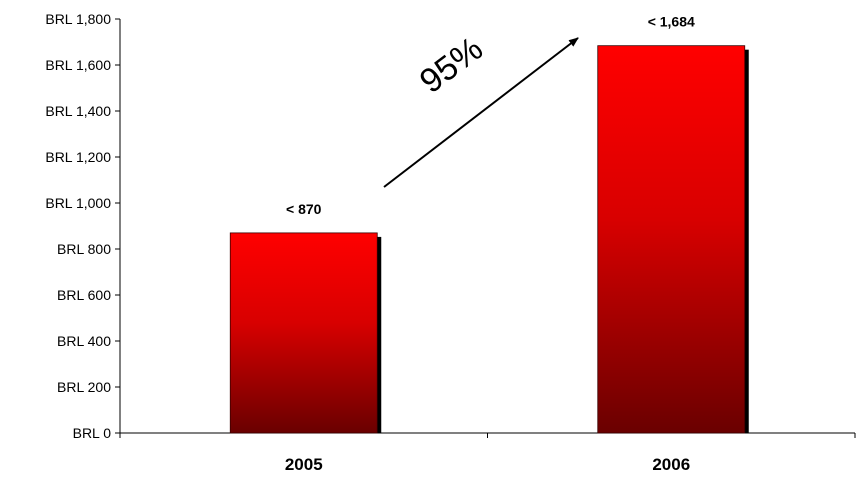 This screenshot has height=483, width=863. Describe the element at coordinates (84, 249) in the screenshot. I see `y-tick-label: BRL 800` at that location.